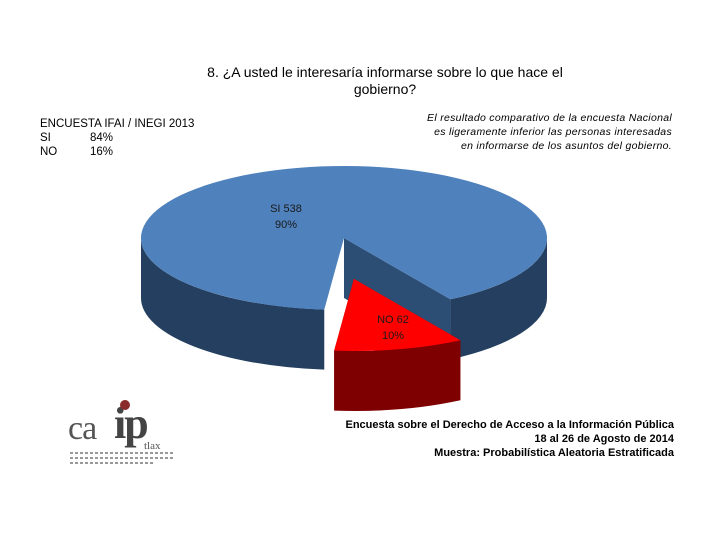 The image size is (720, 540). I want to click on survey-row-label: SI, so click(45, 138).